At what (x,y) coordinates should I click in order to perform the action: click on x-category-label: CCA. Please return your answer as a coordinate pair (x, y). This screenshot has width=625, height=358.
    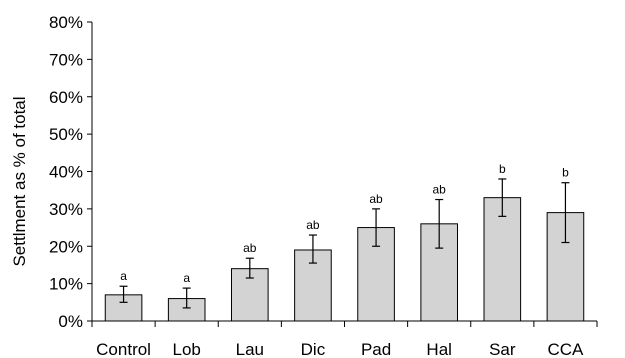
    Looking at the image, I should click on (565, 349).